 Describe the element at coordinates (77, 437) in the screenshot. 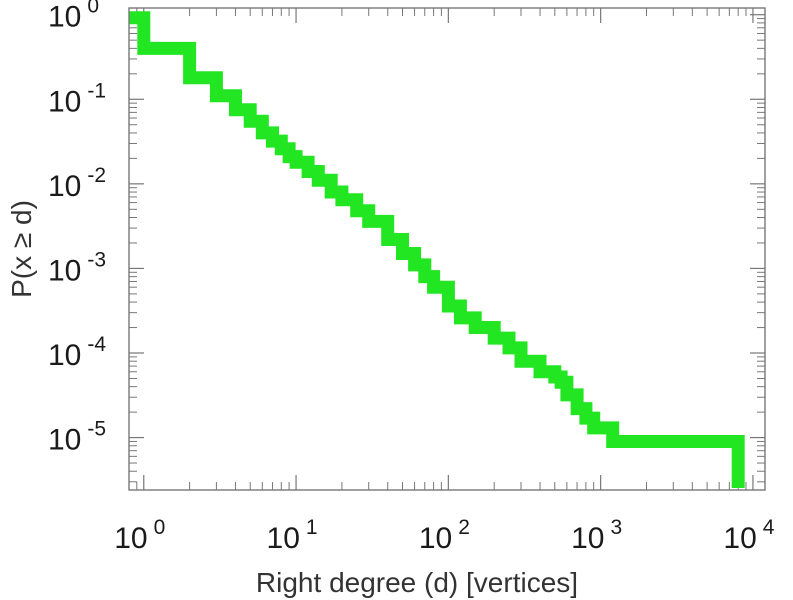

I see `y-tick-label: 10 -5` at that location.